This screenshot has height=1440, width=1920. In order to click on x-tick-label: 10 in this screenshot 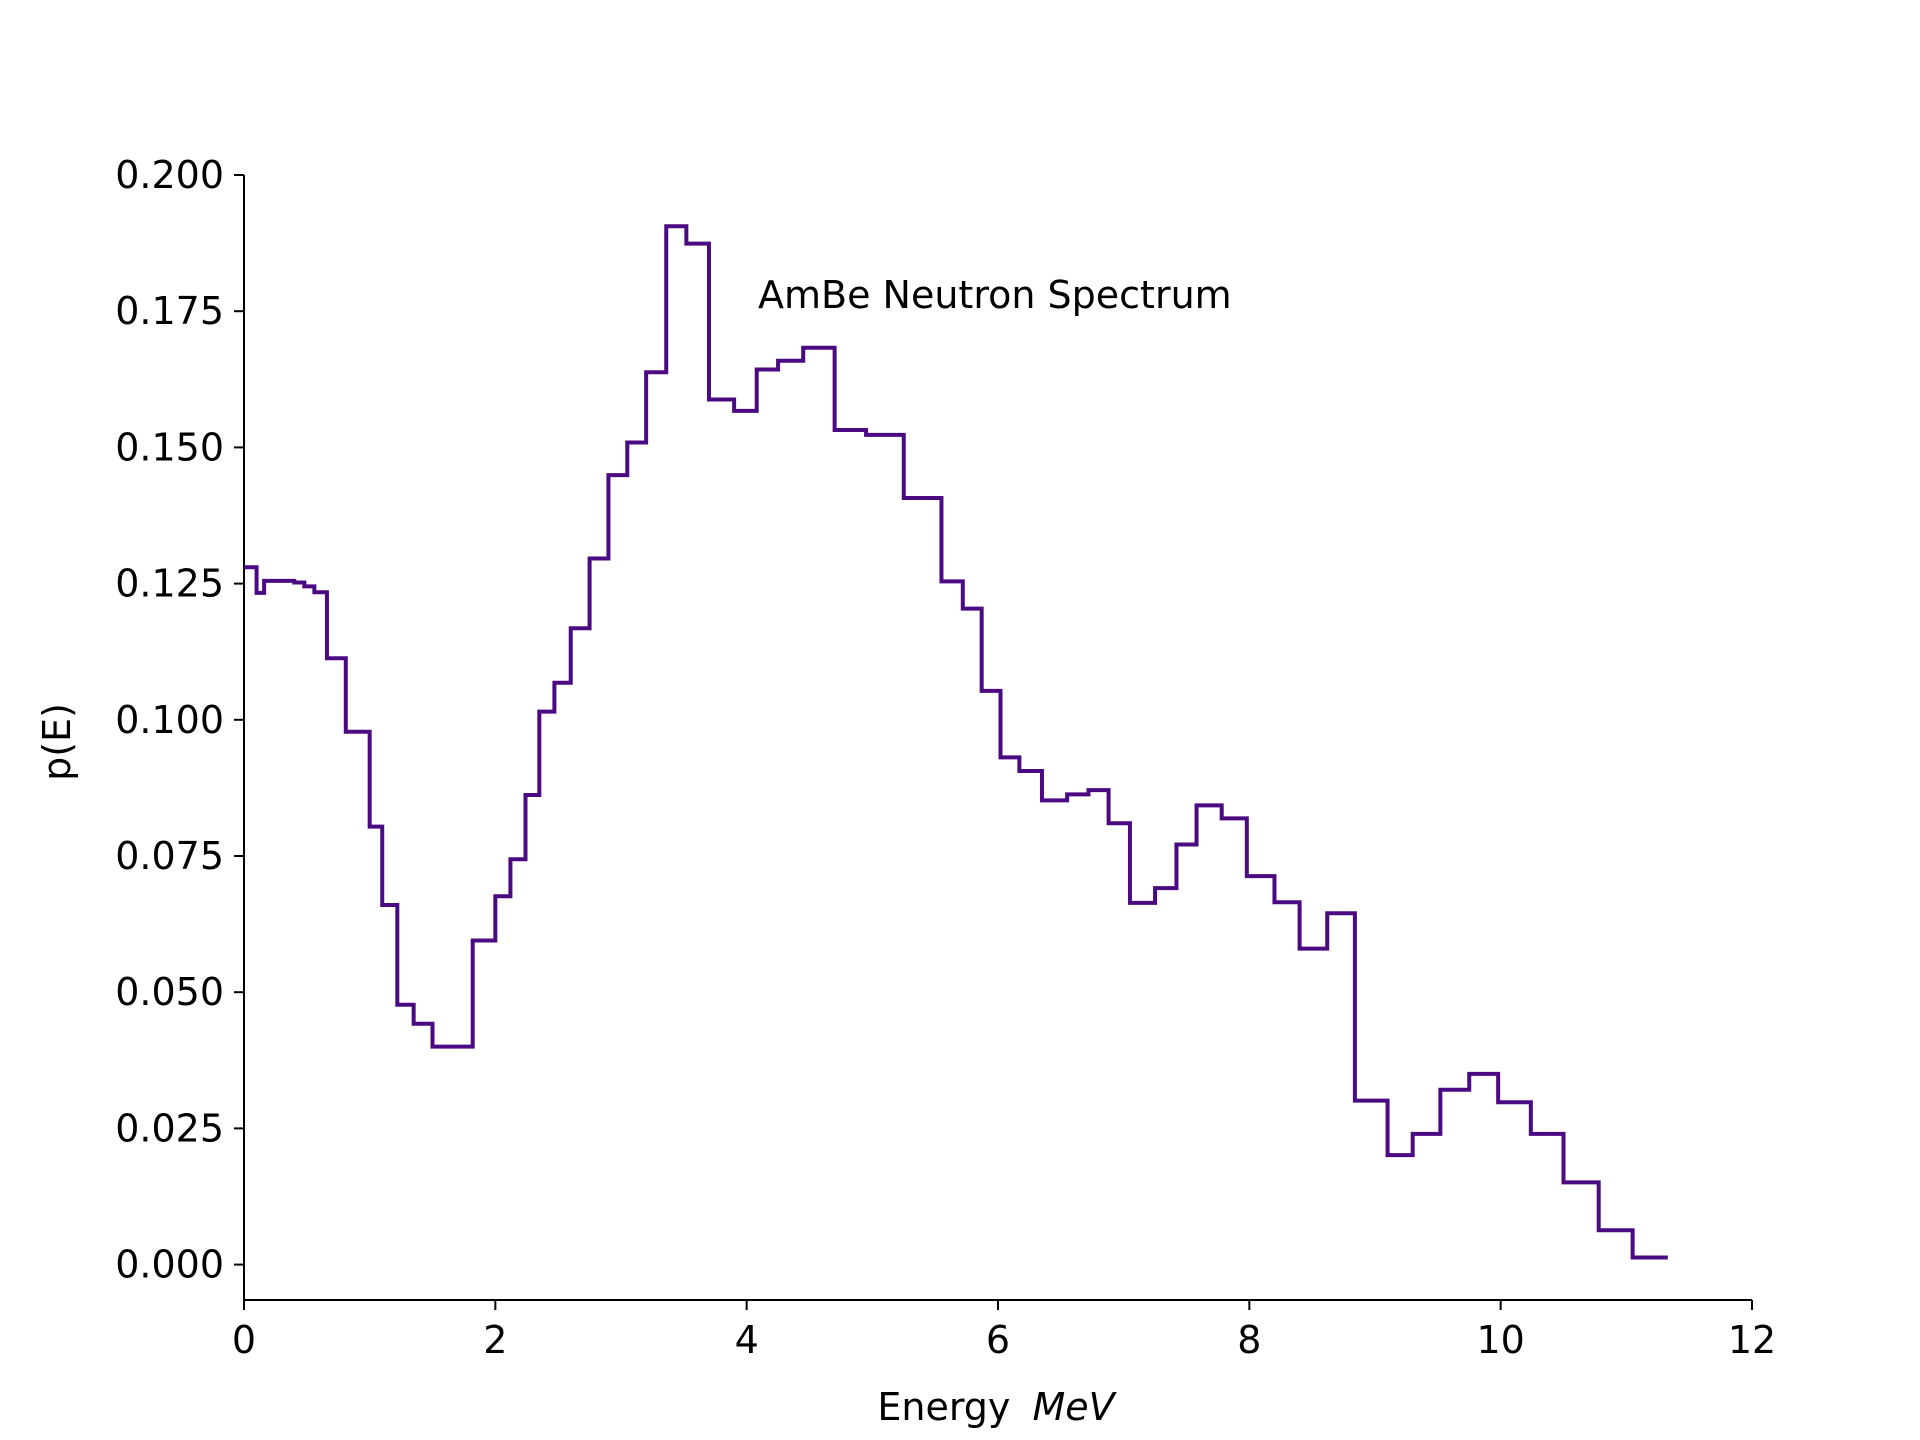, I will do `click(1500, 1340)`.